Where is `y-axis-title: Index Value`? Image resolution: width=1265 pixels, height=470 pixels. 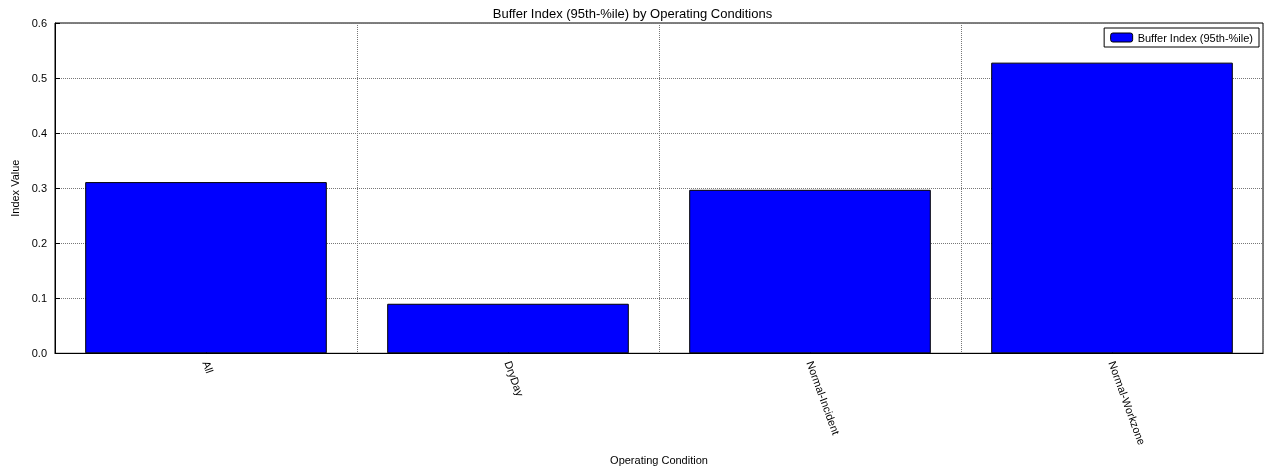 y-axis-title: Index Value is located at coordinates (15, 188).